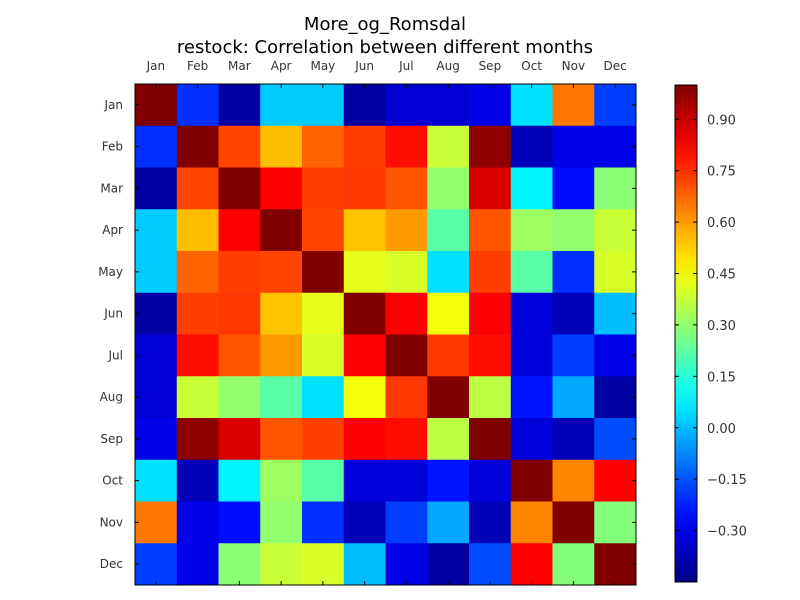 This screenshot has width=800, height=600. Describe the element at coordinates (197, 105) in the screenshot. I see `heatmap-cell-jan-feb` at that location.